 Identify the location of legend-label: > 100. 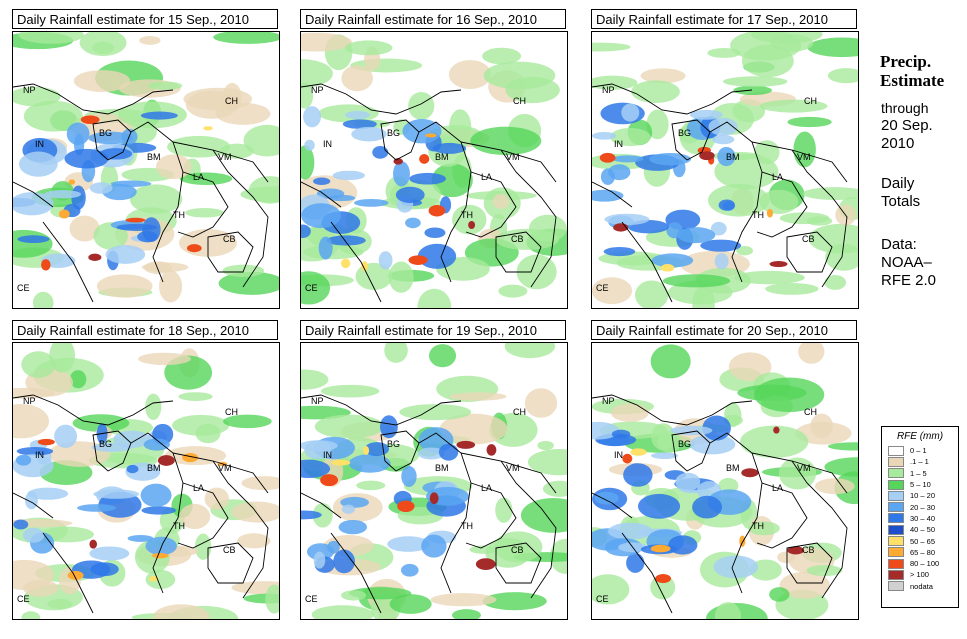
(919, 575).